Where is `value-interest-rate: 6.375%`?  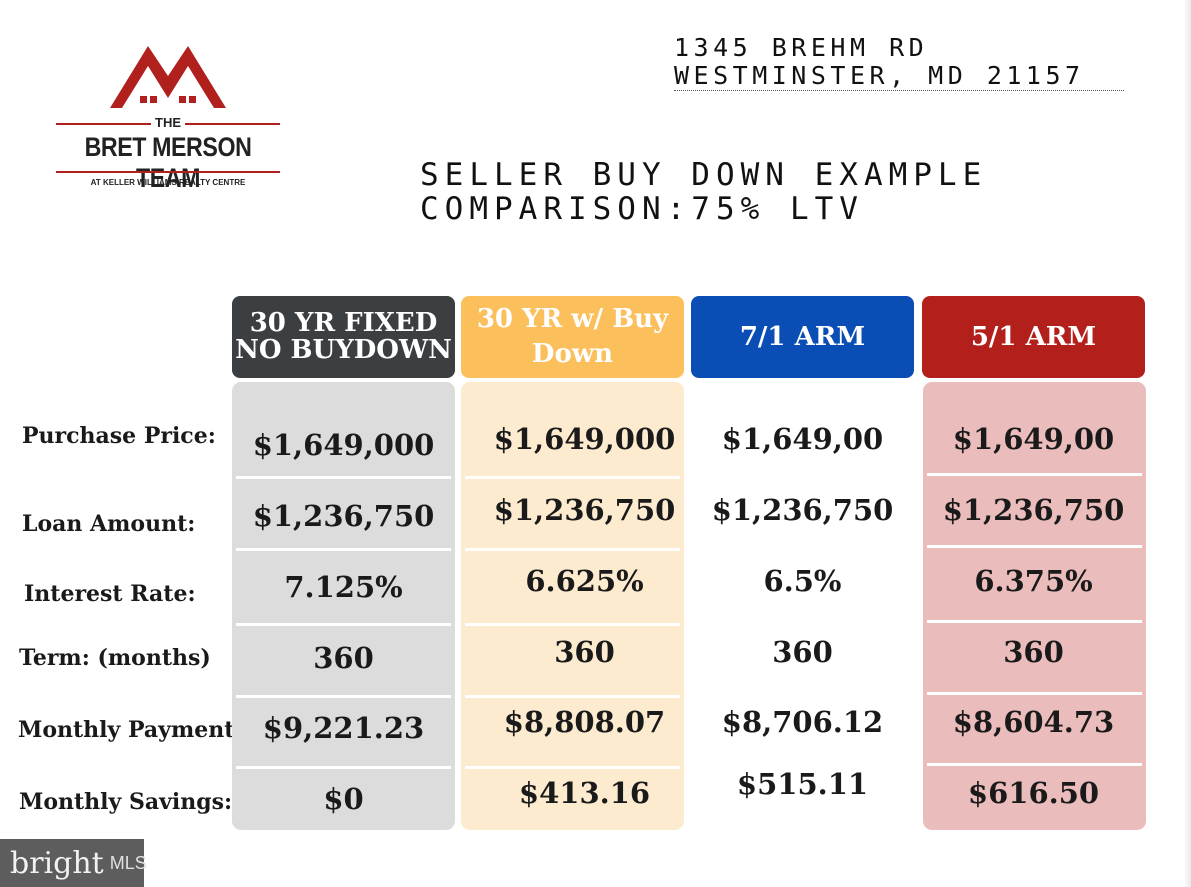 value-interest-rate: 6.375% is located at coordinates (1033, 581).